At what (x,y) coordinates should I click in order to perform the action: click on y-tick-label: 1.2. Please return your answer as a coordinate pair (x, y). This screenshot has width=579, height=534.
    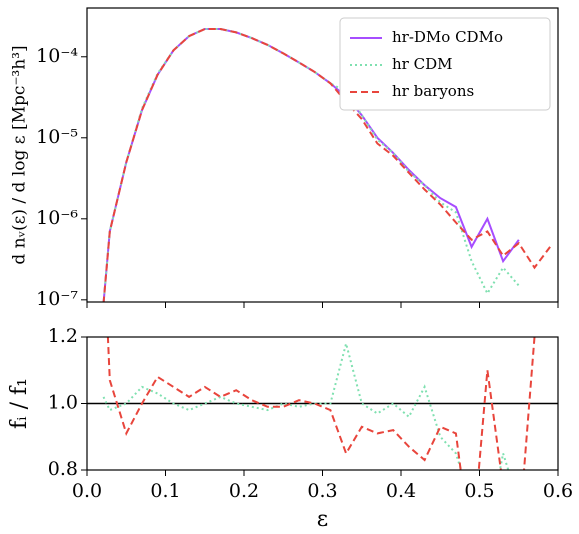
    Looking at the image, I should click on (63, 336).